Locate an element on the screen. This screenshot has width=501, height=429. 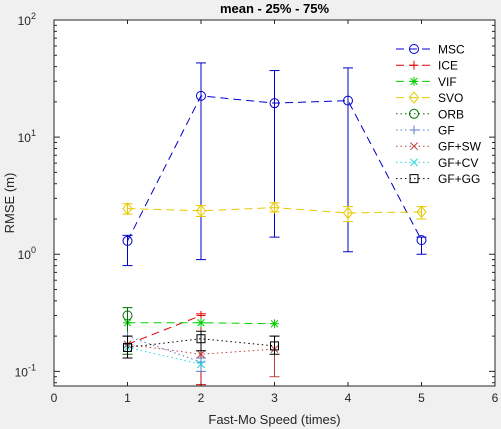
legend-label: GF is located at coordinates (446, 131).